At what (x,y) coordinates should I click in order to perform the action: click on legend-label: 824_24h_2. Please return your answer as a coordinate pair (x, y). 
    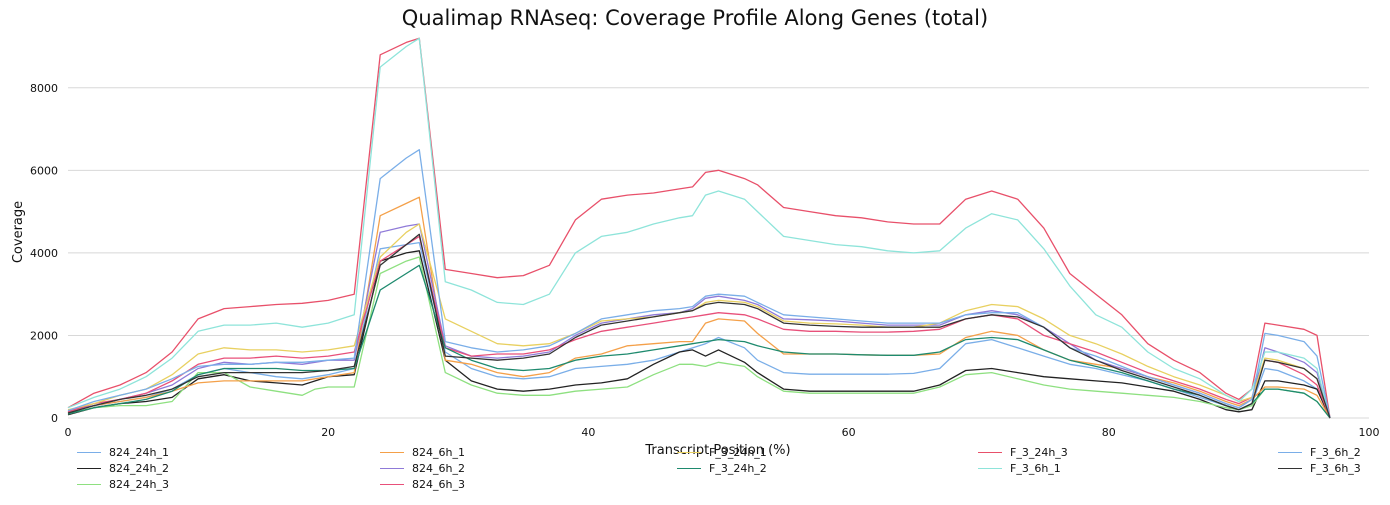
    Looking at the image, I should click on (139, 468).